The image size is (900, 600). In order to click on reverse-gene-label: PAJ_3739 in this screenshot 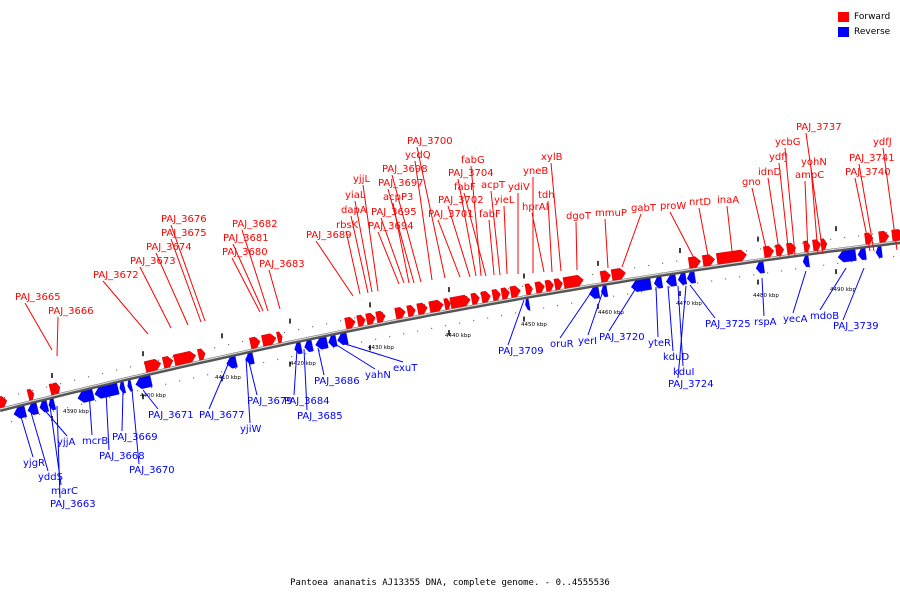, I will do `click(856, 326)`.